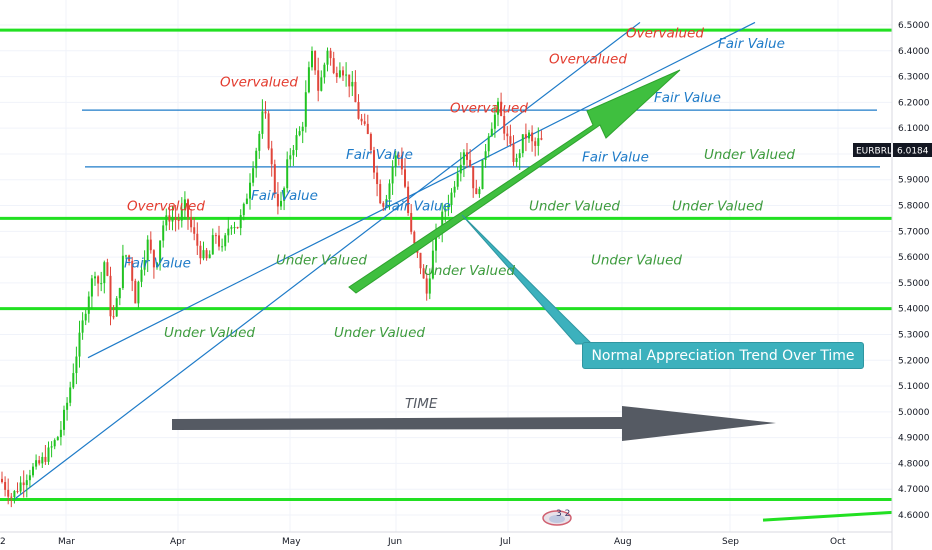  What do you see at coordinates (914, 516) in the screenshot?
I see `y-tick-label: 4.6000` at bounding box center [914, 516].